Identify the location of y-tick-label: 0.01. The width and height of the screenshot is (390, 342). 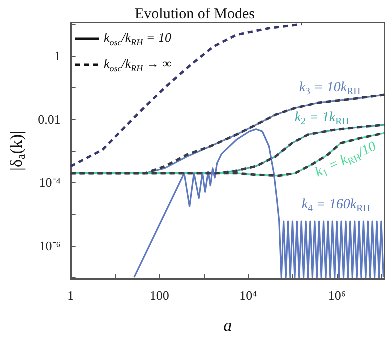
(49, 119).